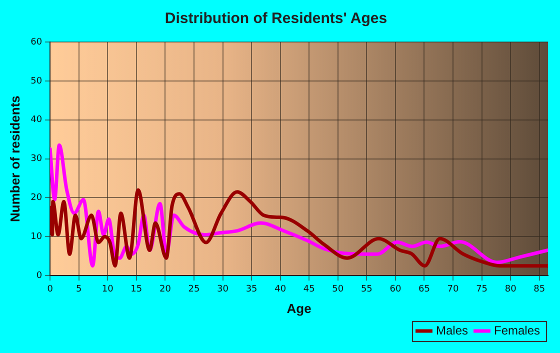 Image resolution: width=560 pixels, height=353 pixels. I want to click on y-tick-label: 40, so click(36, 120).